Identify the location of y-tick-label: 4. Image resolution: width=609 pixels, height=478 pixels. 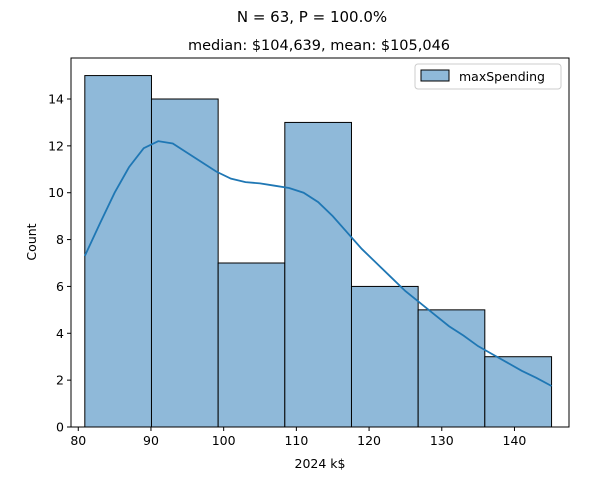
(60, 333).